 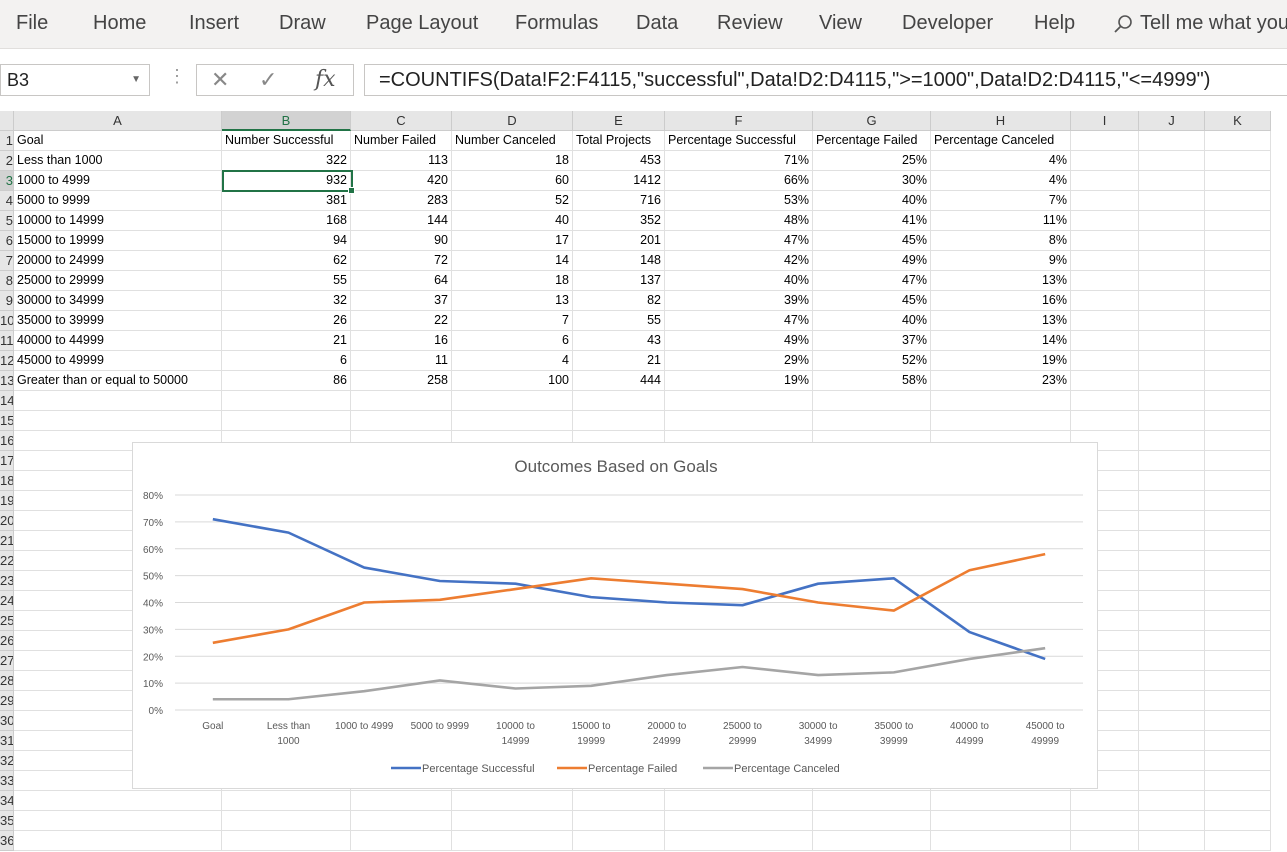 What do you see at coordinates (7, 201) in the screenshot?
I see `row-header-4: 4` at bounding box center [7, 201].